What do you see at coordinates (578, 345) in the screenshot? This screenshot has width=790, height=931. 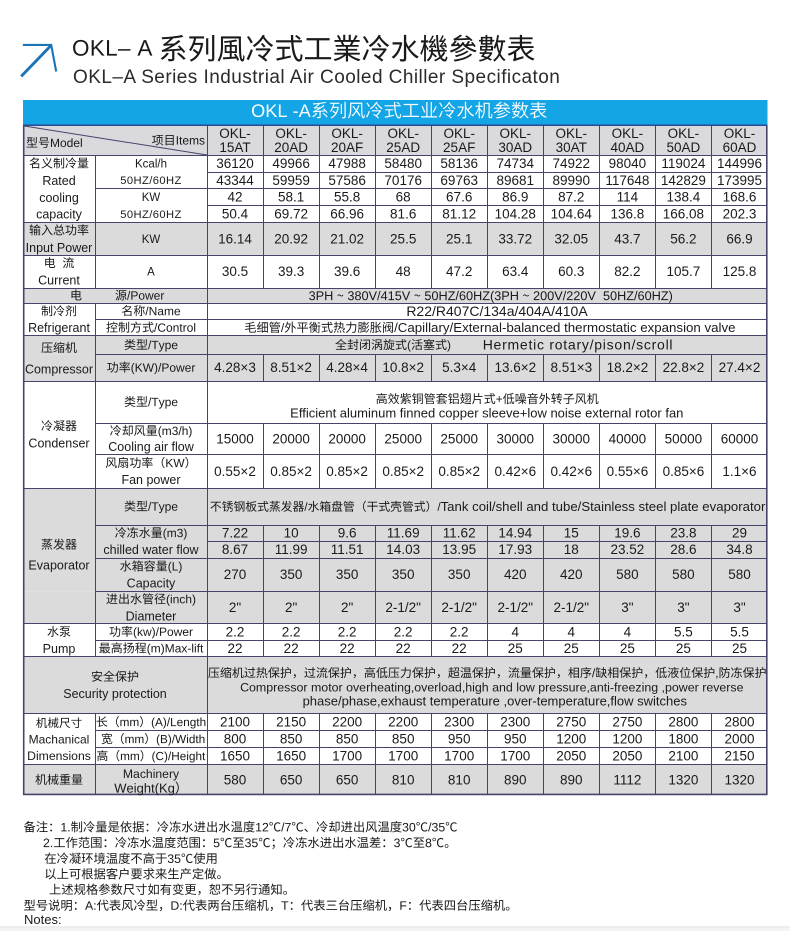 I see `svg-text: Hermetic rotary/pison/scroll` at bounding box center [578, 345].